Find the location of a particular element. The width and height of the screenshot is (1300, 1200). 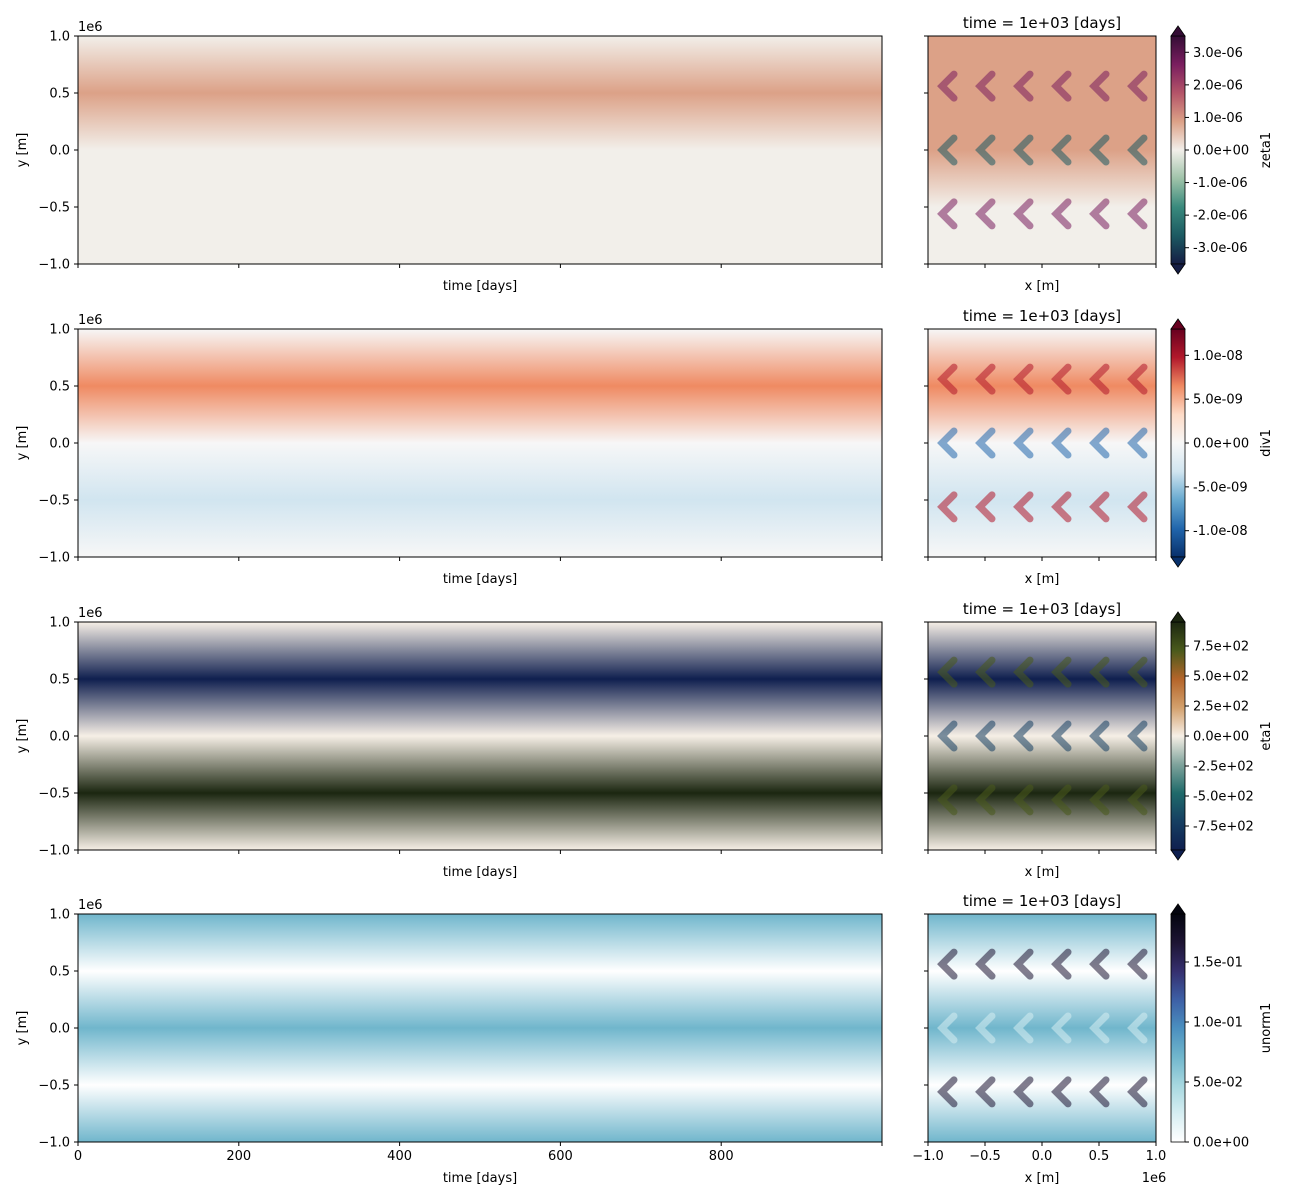

colorbar-tick-label: 3.0e-06 is located at coordinates (1218, 53).